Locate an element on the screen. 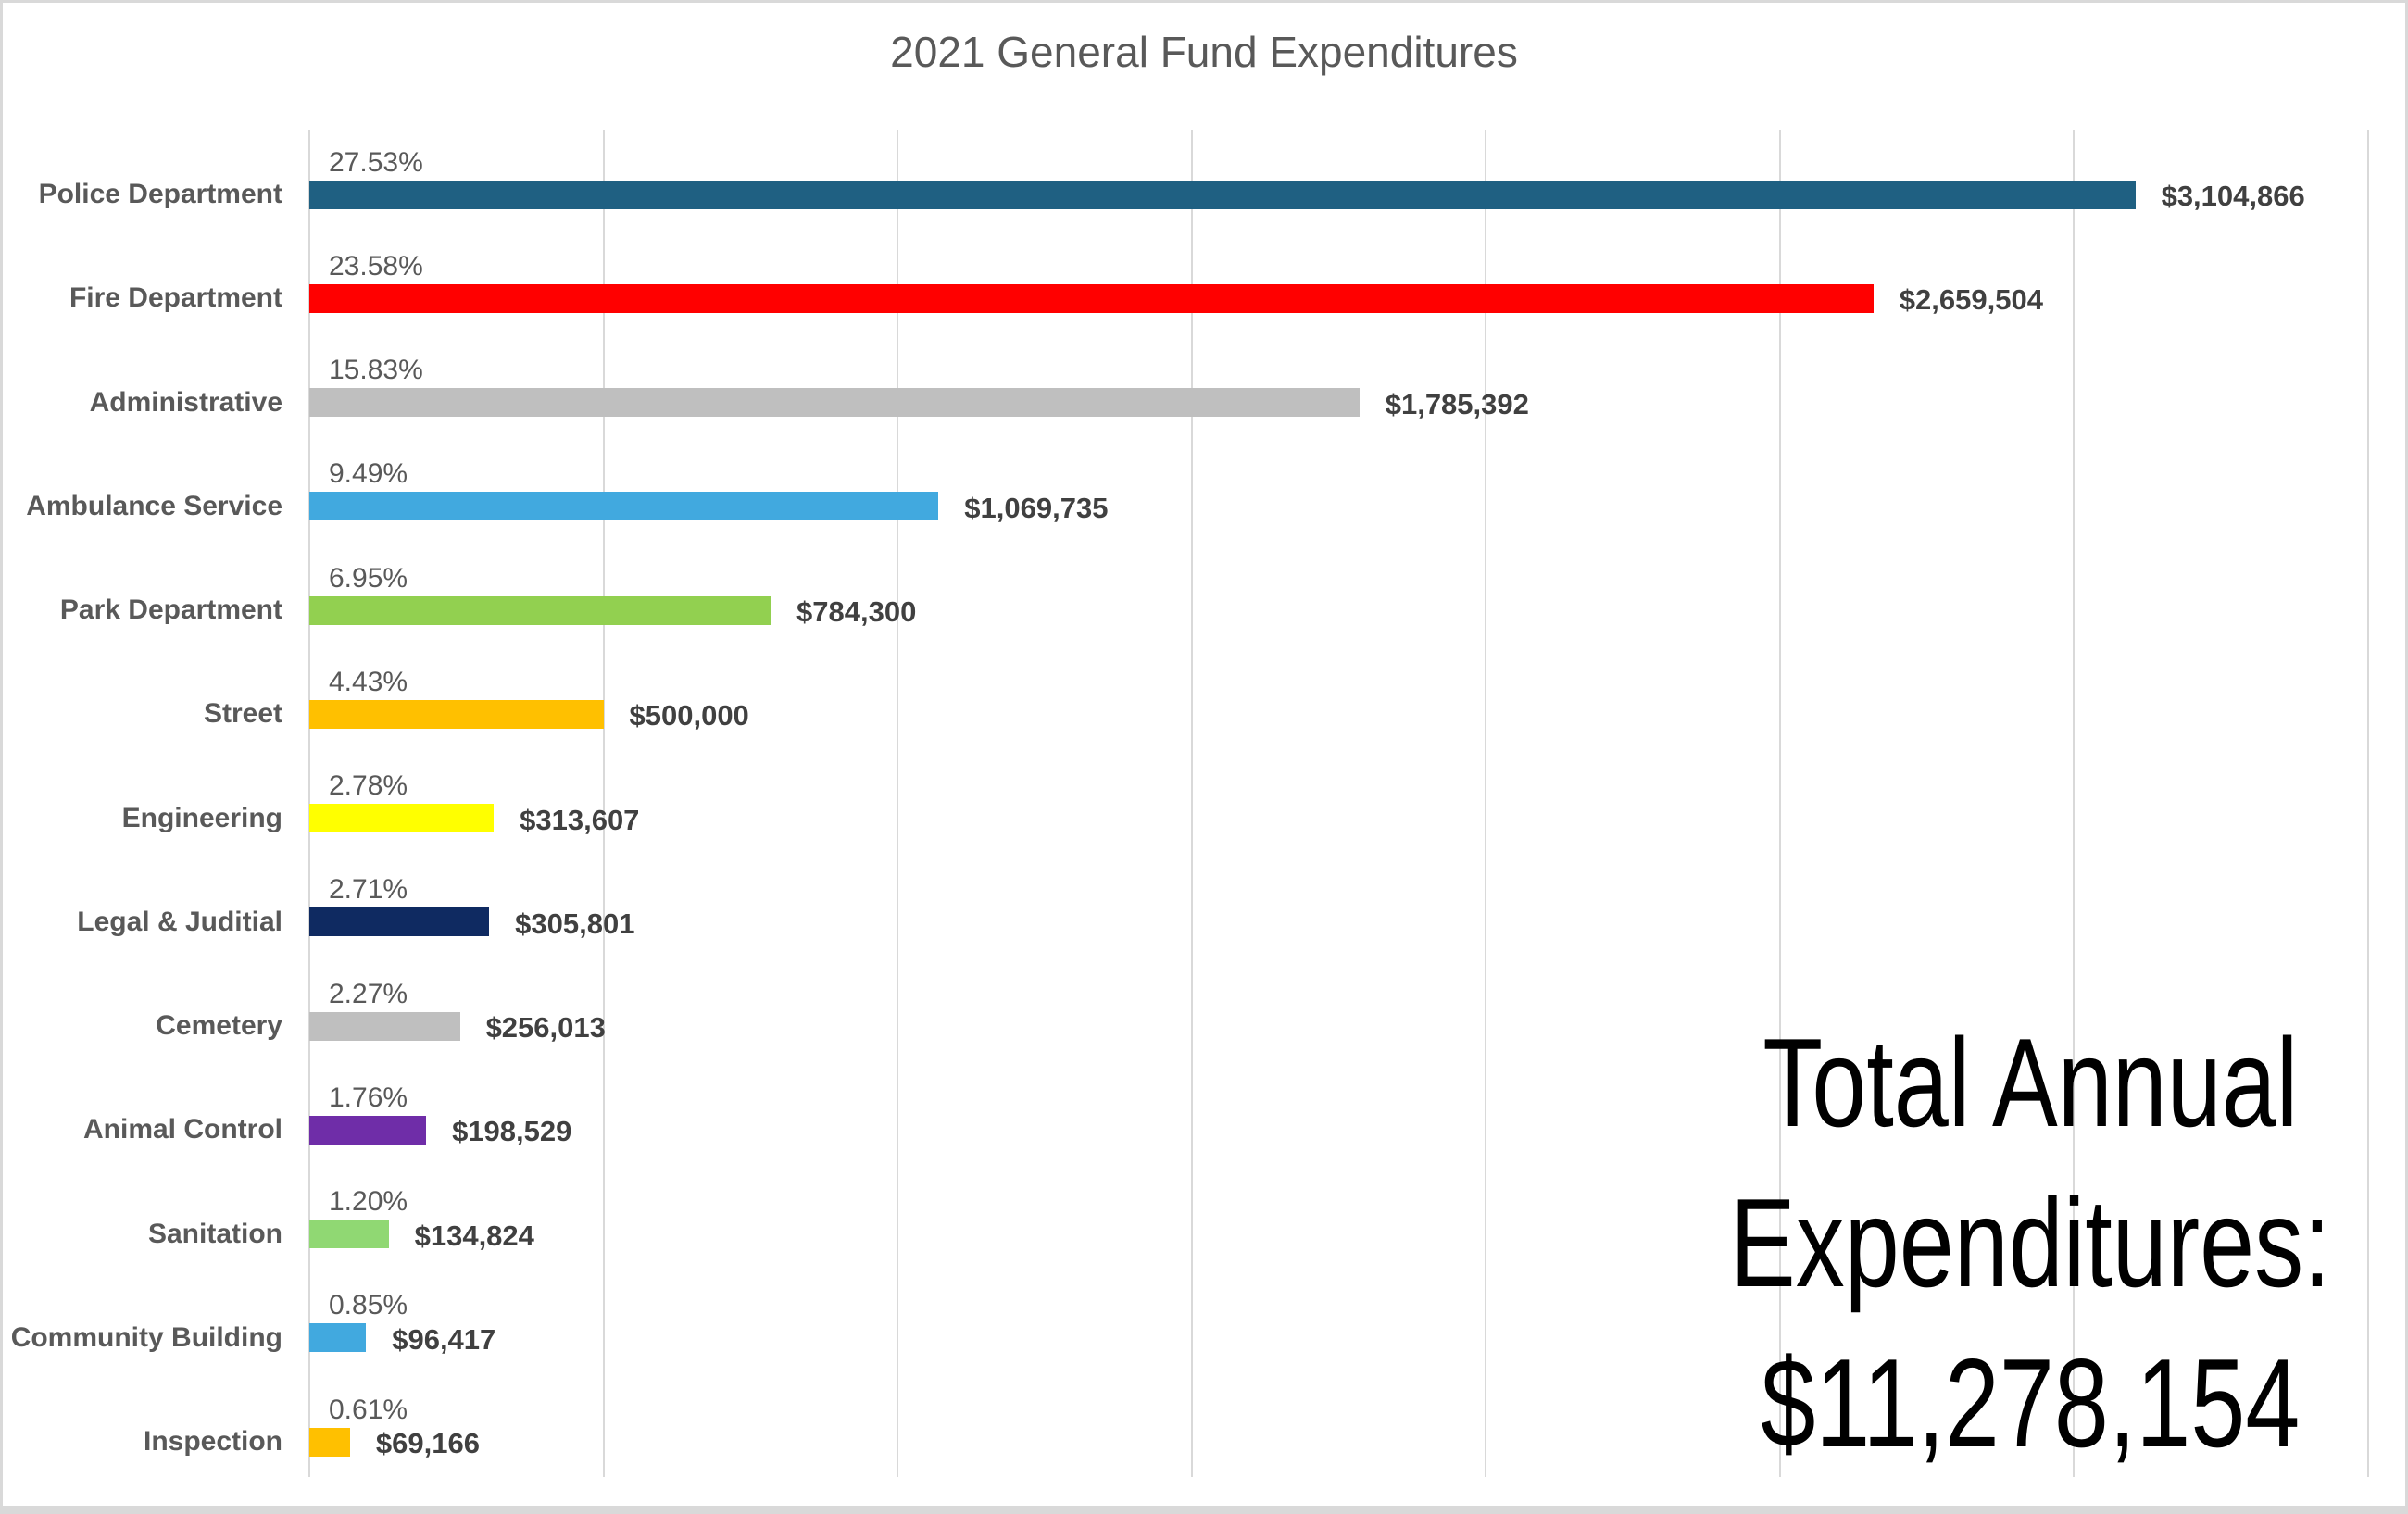 This screenshot has height=1514, width=2408. category-label: Park Department is located at coordinates (170, 609).